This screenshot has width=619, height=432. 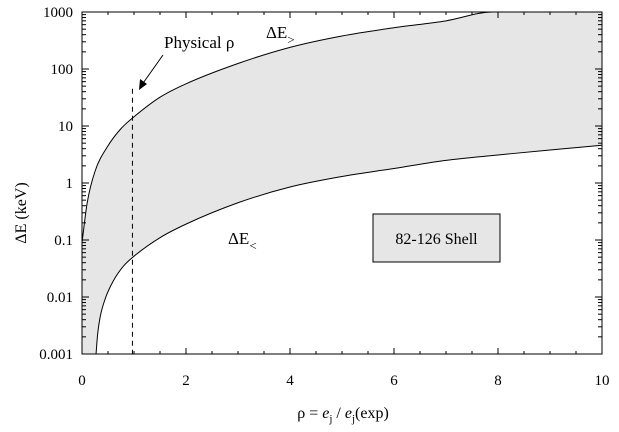 I want to click on y-tick-label: 1000, so click(x=58, y=13).